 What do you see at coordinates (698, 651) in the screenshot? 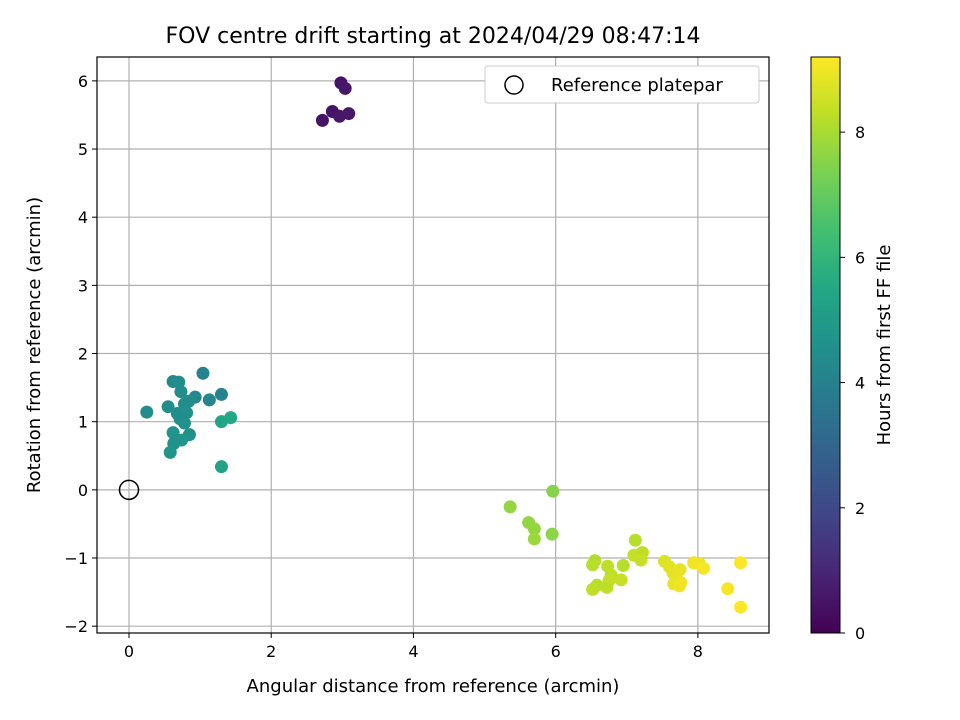
I see `x-tick-label: 8` at bounding box center [698, 651].